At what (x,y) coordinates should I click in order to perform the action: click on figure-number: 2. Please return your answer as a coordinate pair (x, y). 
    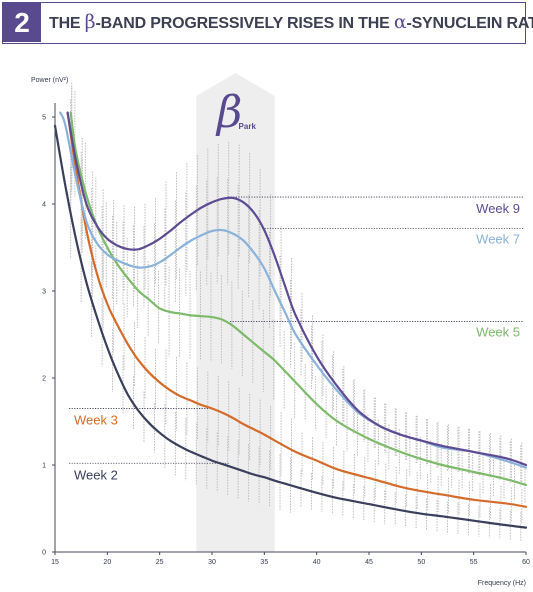
    Looking at the image, I should click on (22, 22).